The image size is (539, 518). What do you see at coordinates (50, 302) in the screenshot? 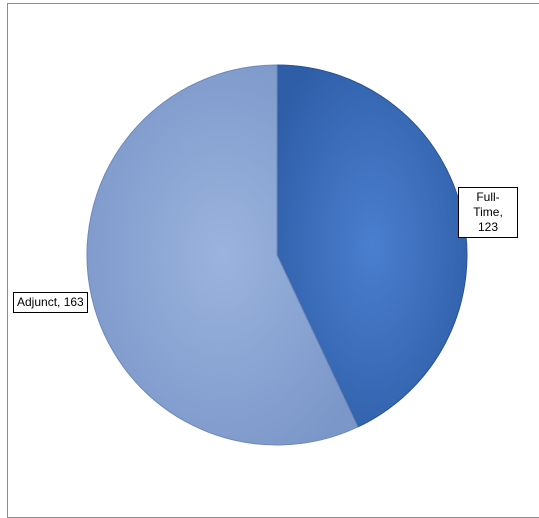
I see `data-label-adjunct: Adjunct, 163` at bounding box center [50, 302].